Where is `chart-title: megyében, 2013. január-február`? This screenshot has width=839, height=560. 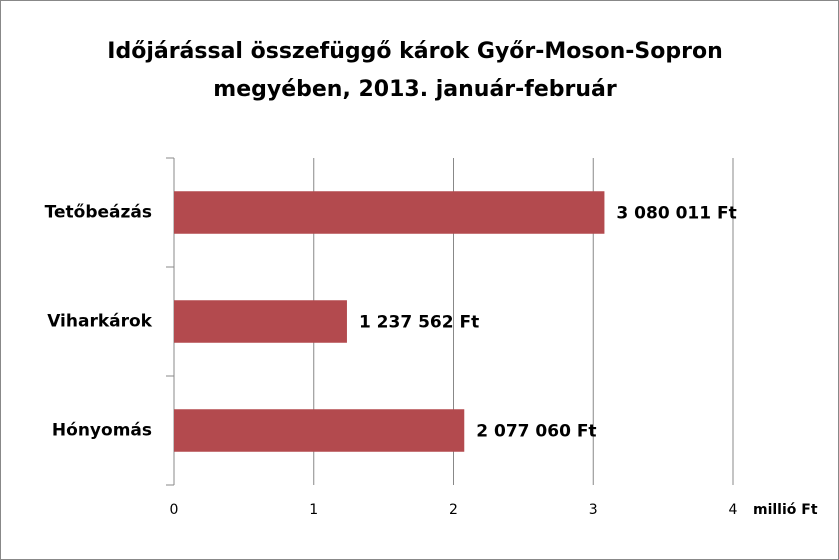 chart-title: megyében, 2013. január-február is located at coordinates (415, 89).